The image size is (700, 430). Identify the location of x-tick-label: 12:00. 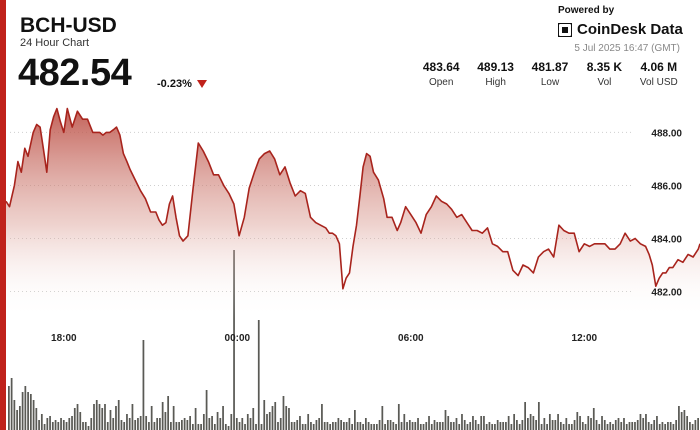
(585, 338).